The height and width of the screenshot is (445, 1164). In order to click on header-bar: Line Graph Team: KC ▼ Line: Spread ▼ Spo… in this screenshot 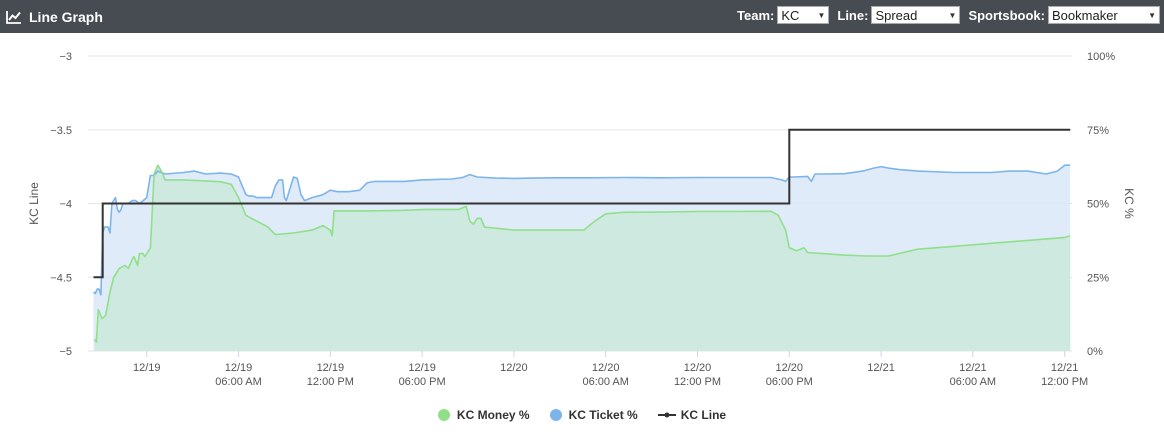, I will do `click(582, 16)`.